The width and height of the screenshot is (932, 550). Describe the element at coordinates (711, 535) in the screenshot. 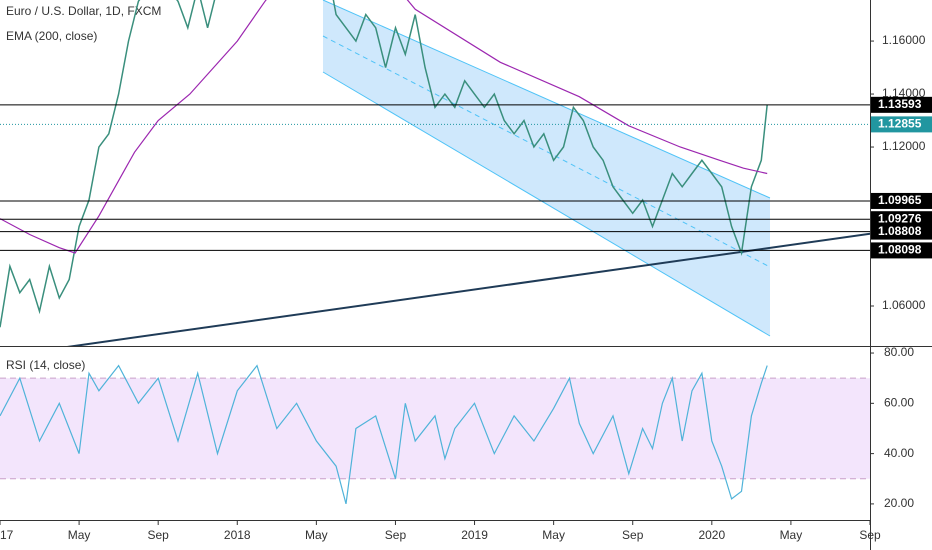

I see `x-tick-label: 2020` at that location.